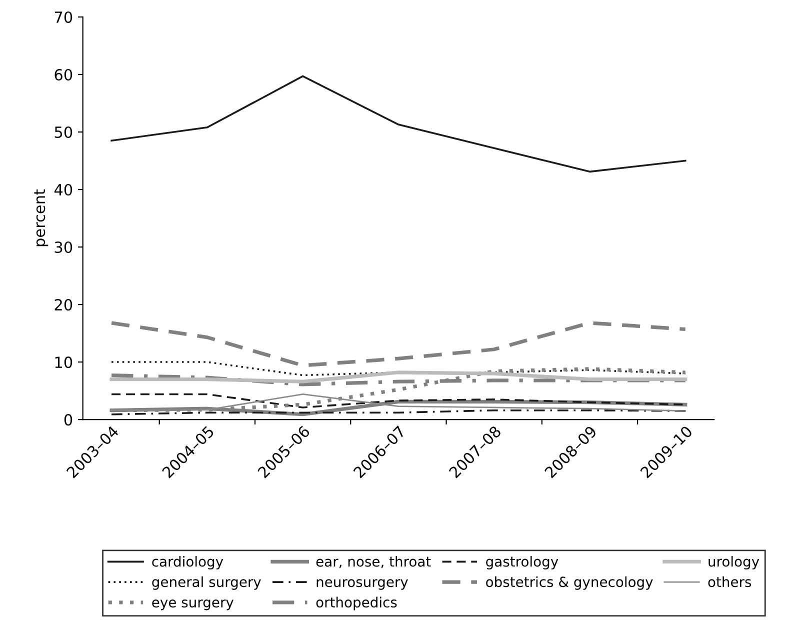 The width and height of the screenshot is (789, 629). Describe the element at coordinates (63, 304) in the screenshot. I see `y-tick-label: 20` at that location.